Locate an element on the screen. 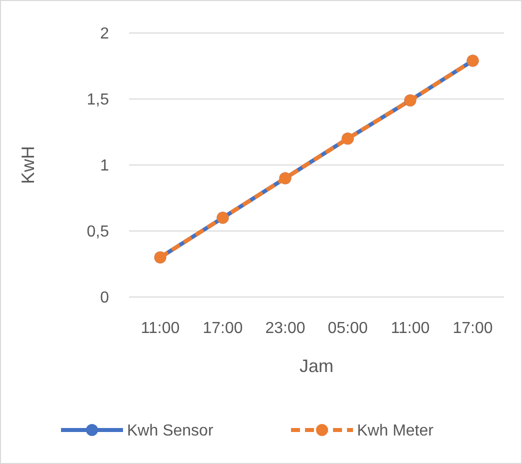  x-tick-label: 23:00 is located at coordinates (285, 328).